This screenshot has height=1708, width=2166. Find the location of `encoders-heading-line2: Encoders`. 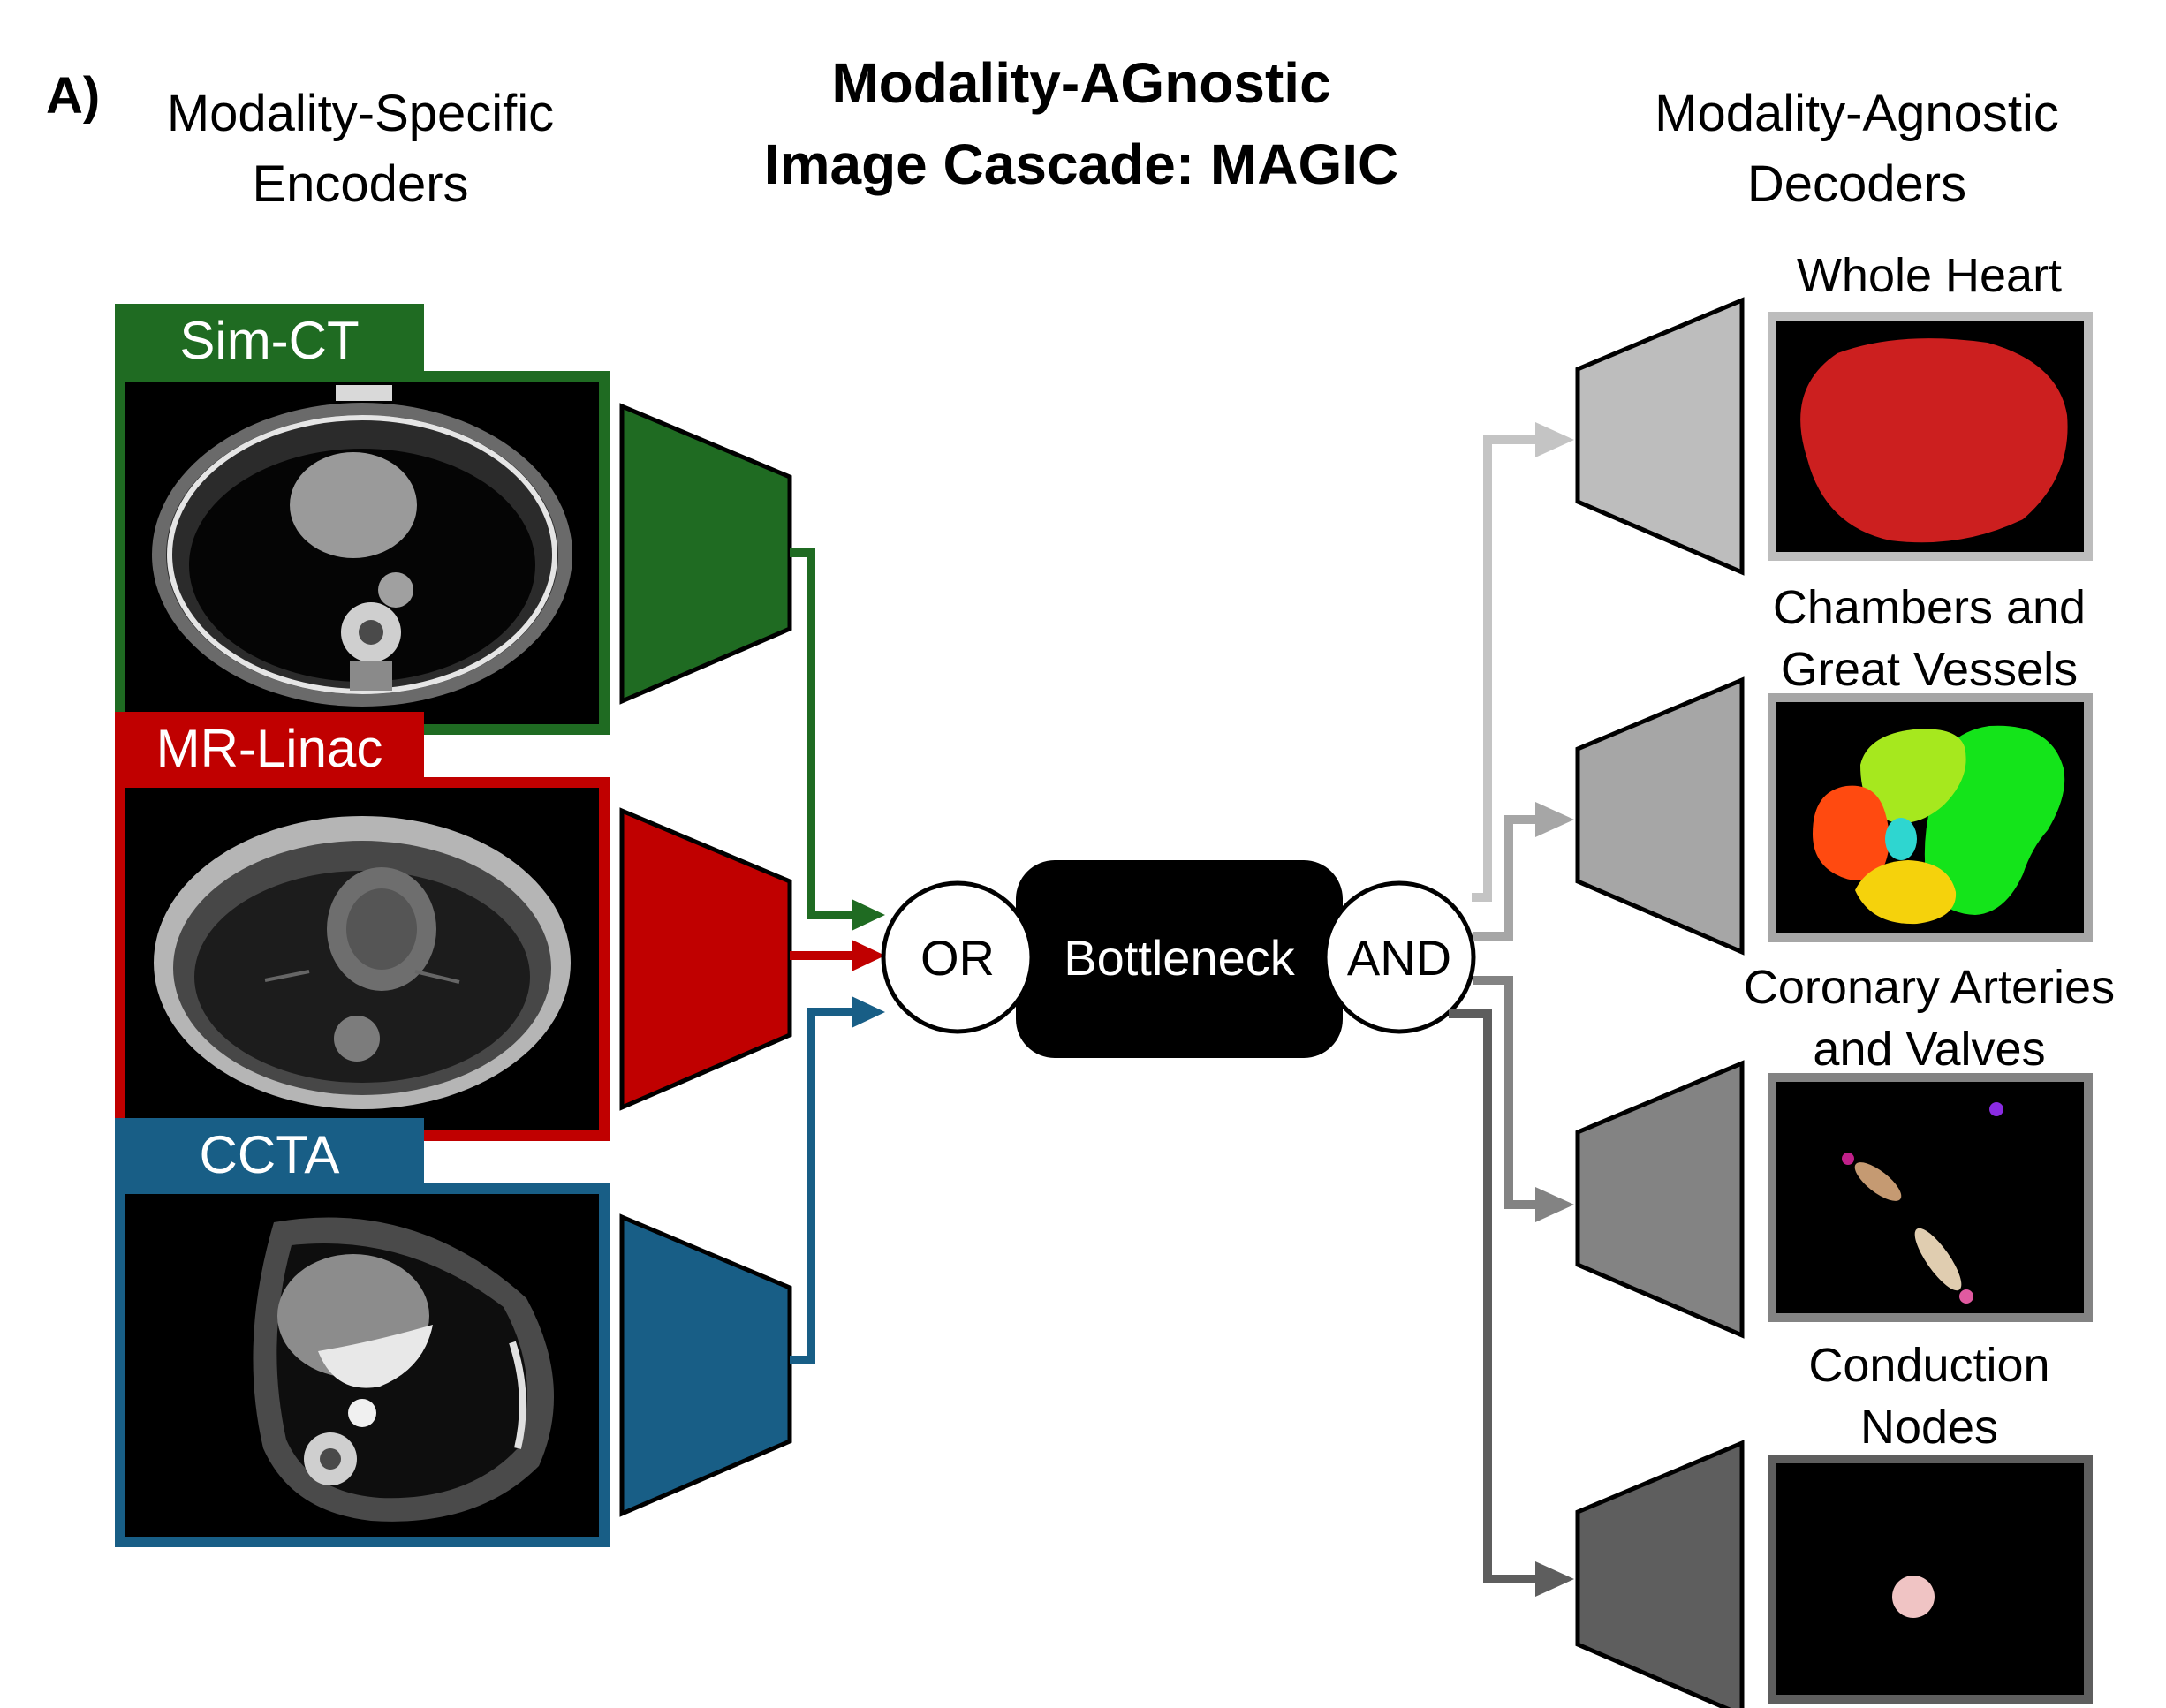

encoders-heading-line2: Encoders is located at coordinates (360, 184).